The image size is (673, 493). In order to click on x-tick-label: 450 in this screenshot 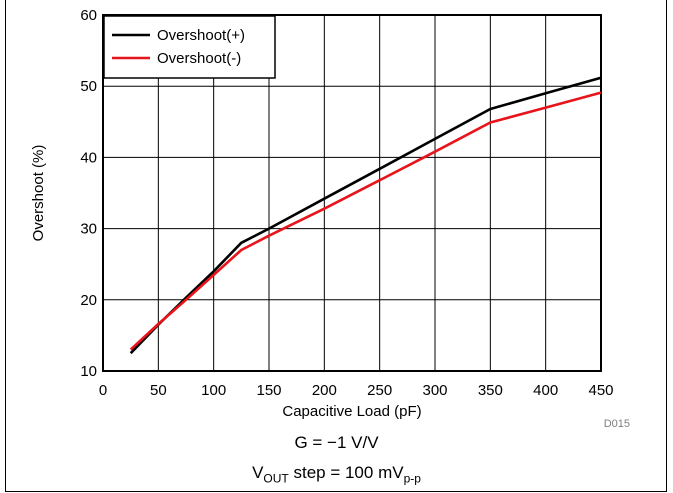, I will do `click(600, 390)`.